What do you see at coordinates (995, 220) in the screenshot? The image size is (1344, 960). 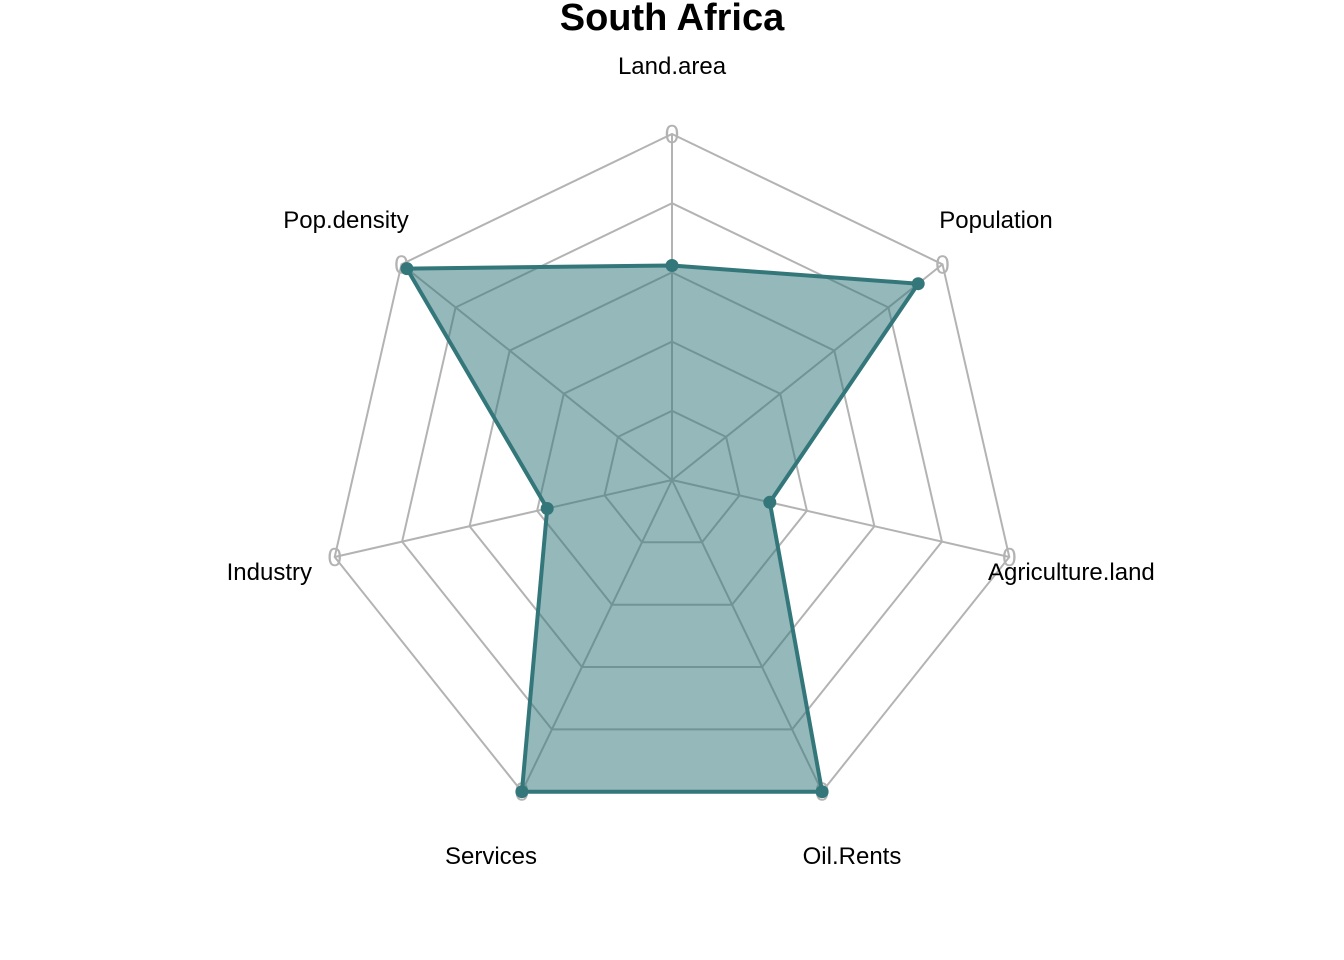 I see `axis-label-population: Population` at bounding box center [995, 220].